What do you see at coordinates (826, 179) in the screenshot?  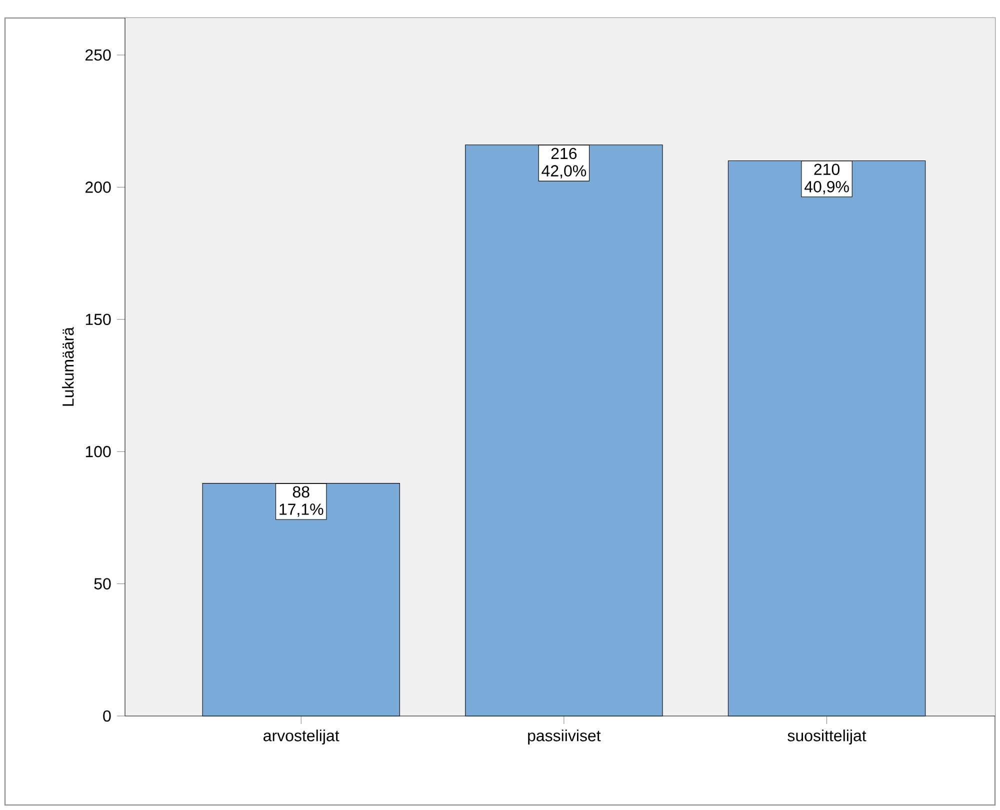 I see `data-label: 210 40,9%` at bounding box center [826, 179].